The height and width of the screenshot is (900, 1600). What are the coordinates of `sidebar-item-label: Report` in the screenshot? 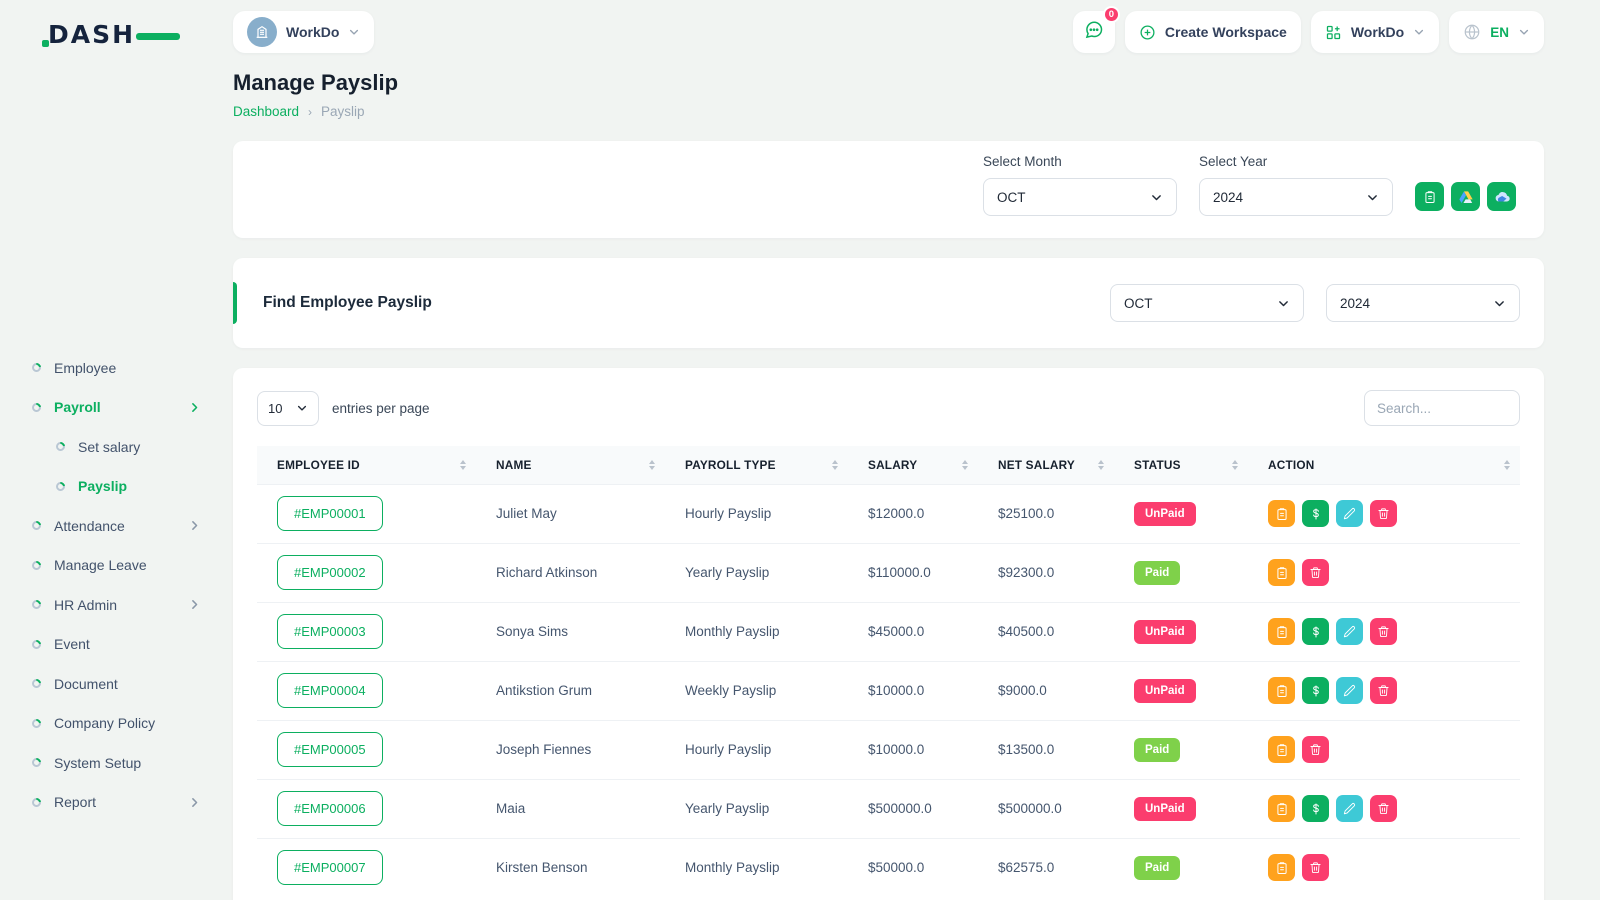 It's located at (75, 802).